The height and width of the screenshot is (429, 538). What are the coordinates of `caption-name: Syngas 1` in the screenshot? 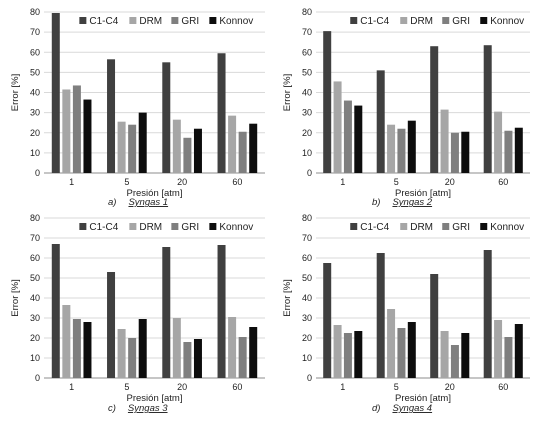 It's located at (148, 202).